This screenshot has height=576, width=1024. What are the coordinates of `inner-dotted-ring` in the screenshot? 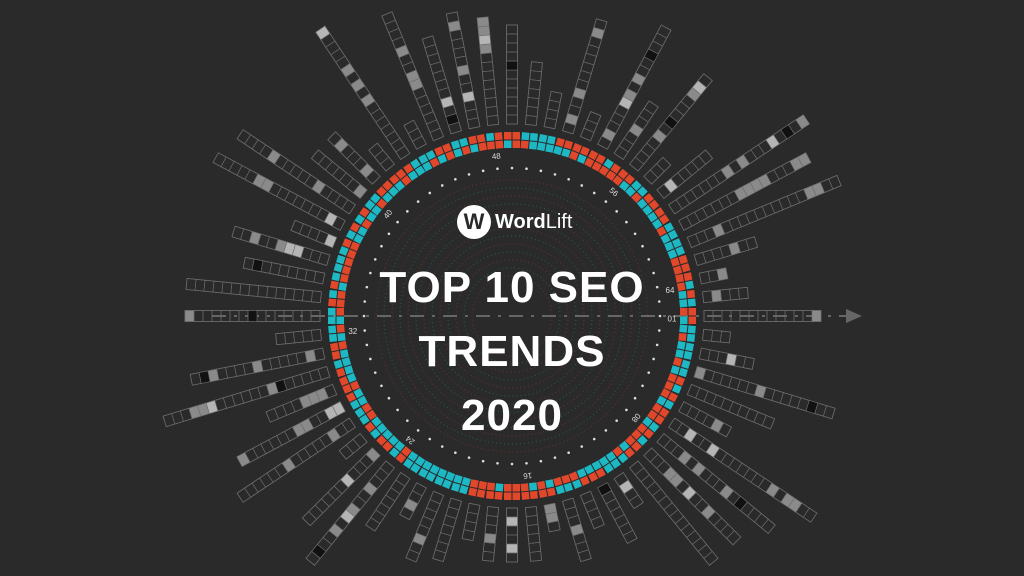 It's located at (512, 316).